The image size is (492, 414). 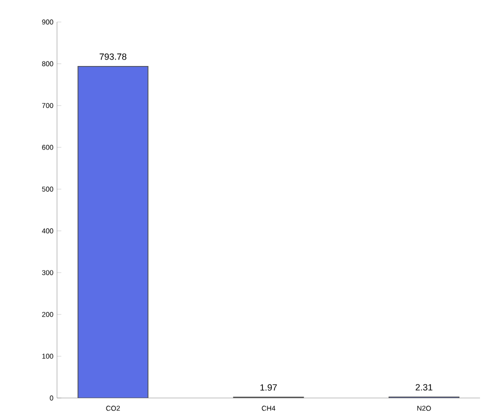 What do you see at coordinates (113, 56) in the screenshot?
I see `data-label: 793.78` at bounding box center [113, 56].